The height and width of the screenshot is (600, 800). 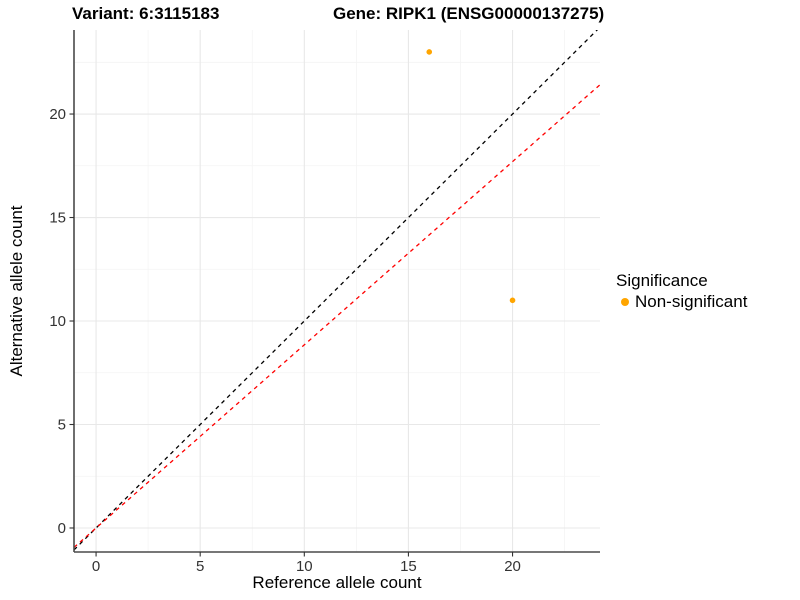 What do you see at coordinates (408, 566) in the screenshot?
I see `x-tick-label: 15` at bounding box center [408, 566].